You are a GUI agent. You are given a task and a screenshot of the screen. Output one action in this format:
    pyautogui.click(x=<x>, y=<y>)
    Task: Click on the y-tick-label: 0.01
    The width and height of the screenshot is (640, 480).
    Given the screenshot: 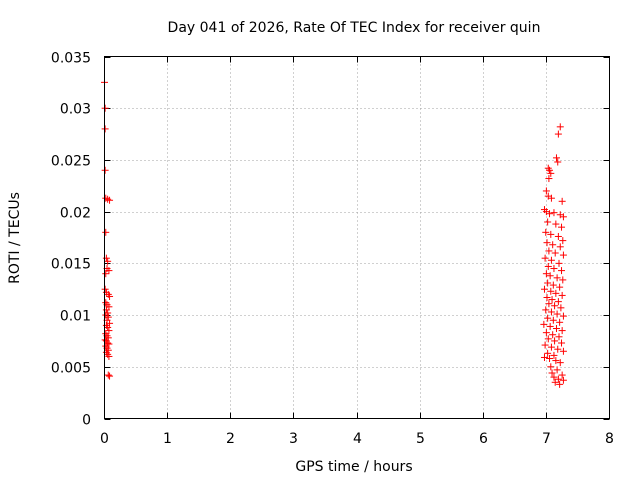 What is the action you would take?
    pyautogui.click(x=75, y=317)
    